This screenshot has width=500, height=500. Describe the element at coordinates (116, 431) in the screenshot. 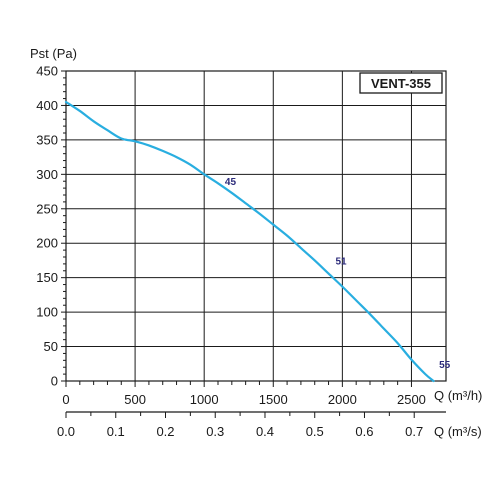

I see `x2-tick-label-0.1: 0.1` at that location.